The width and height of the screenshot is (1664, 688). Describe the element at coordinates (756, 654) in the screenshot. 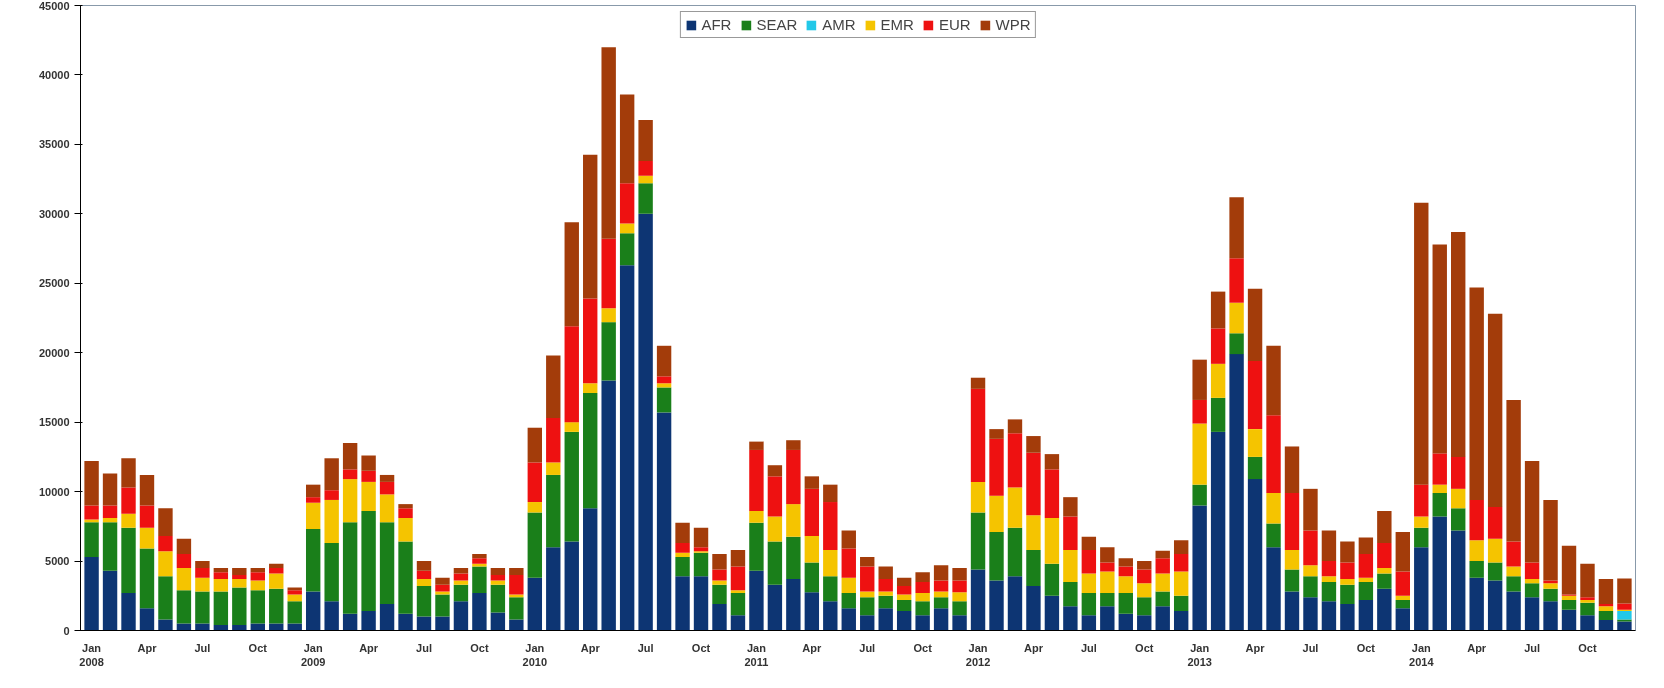

I see `x-tick-label: Jan 2011` at that location.